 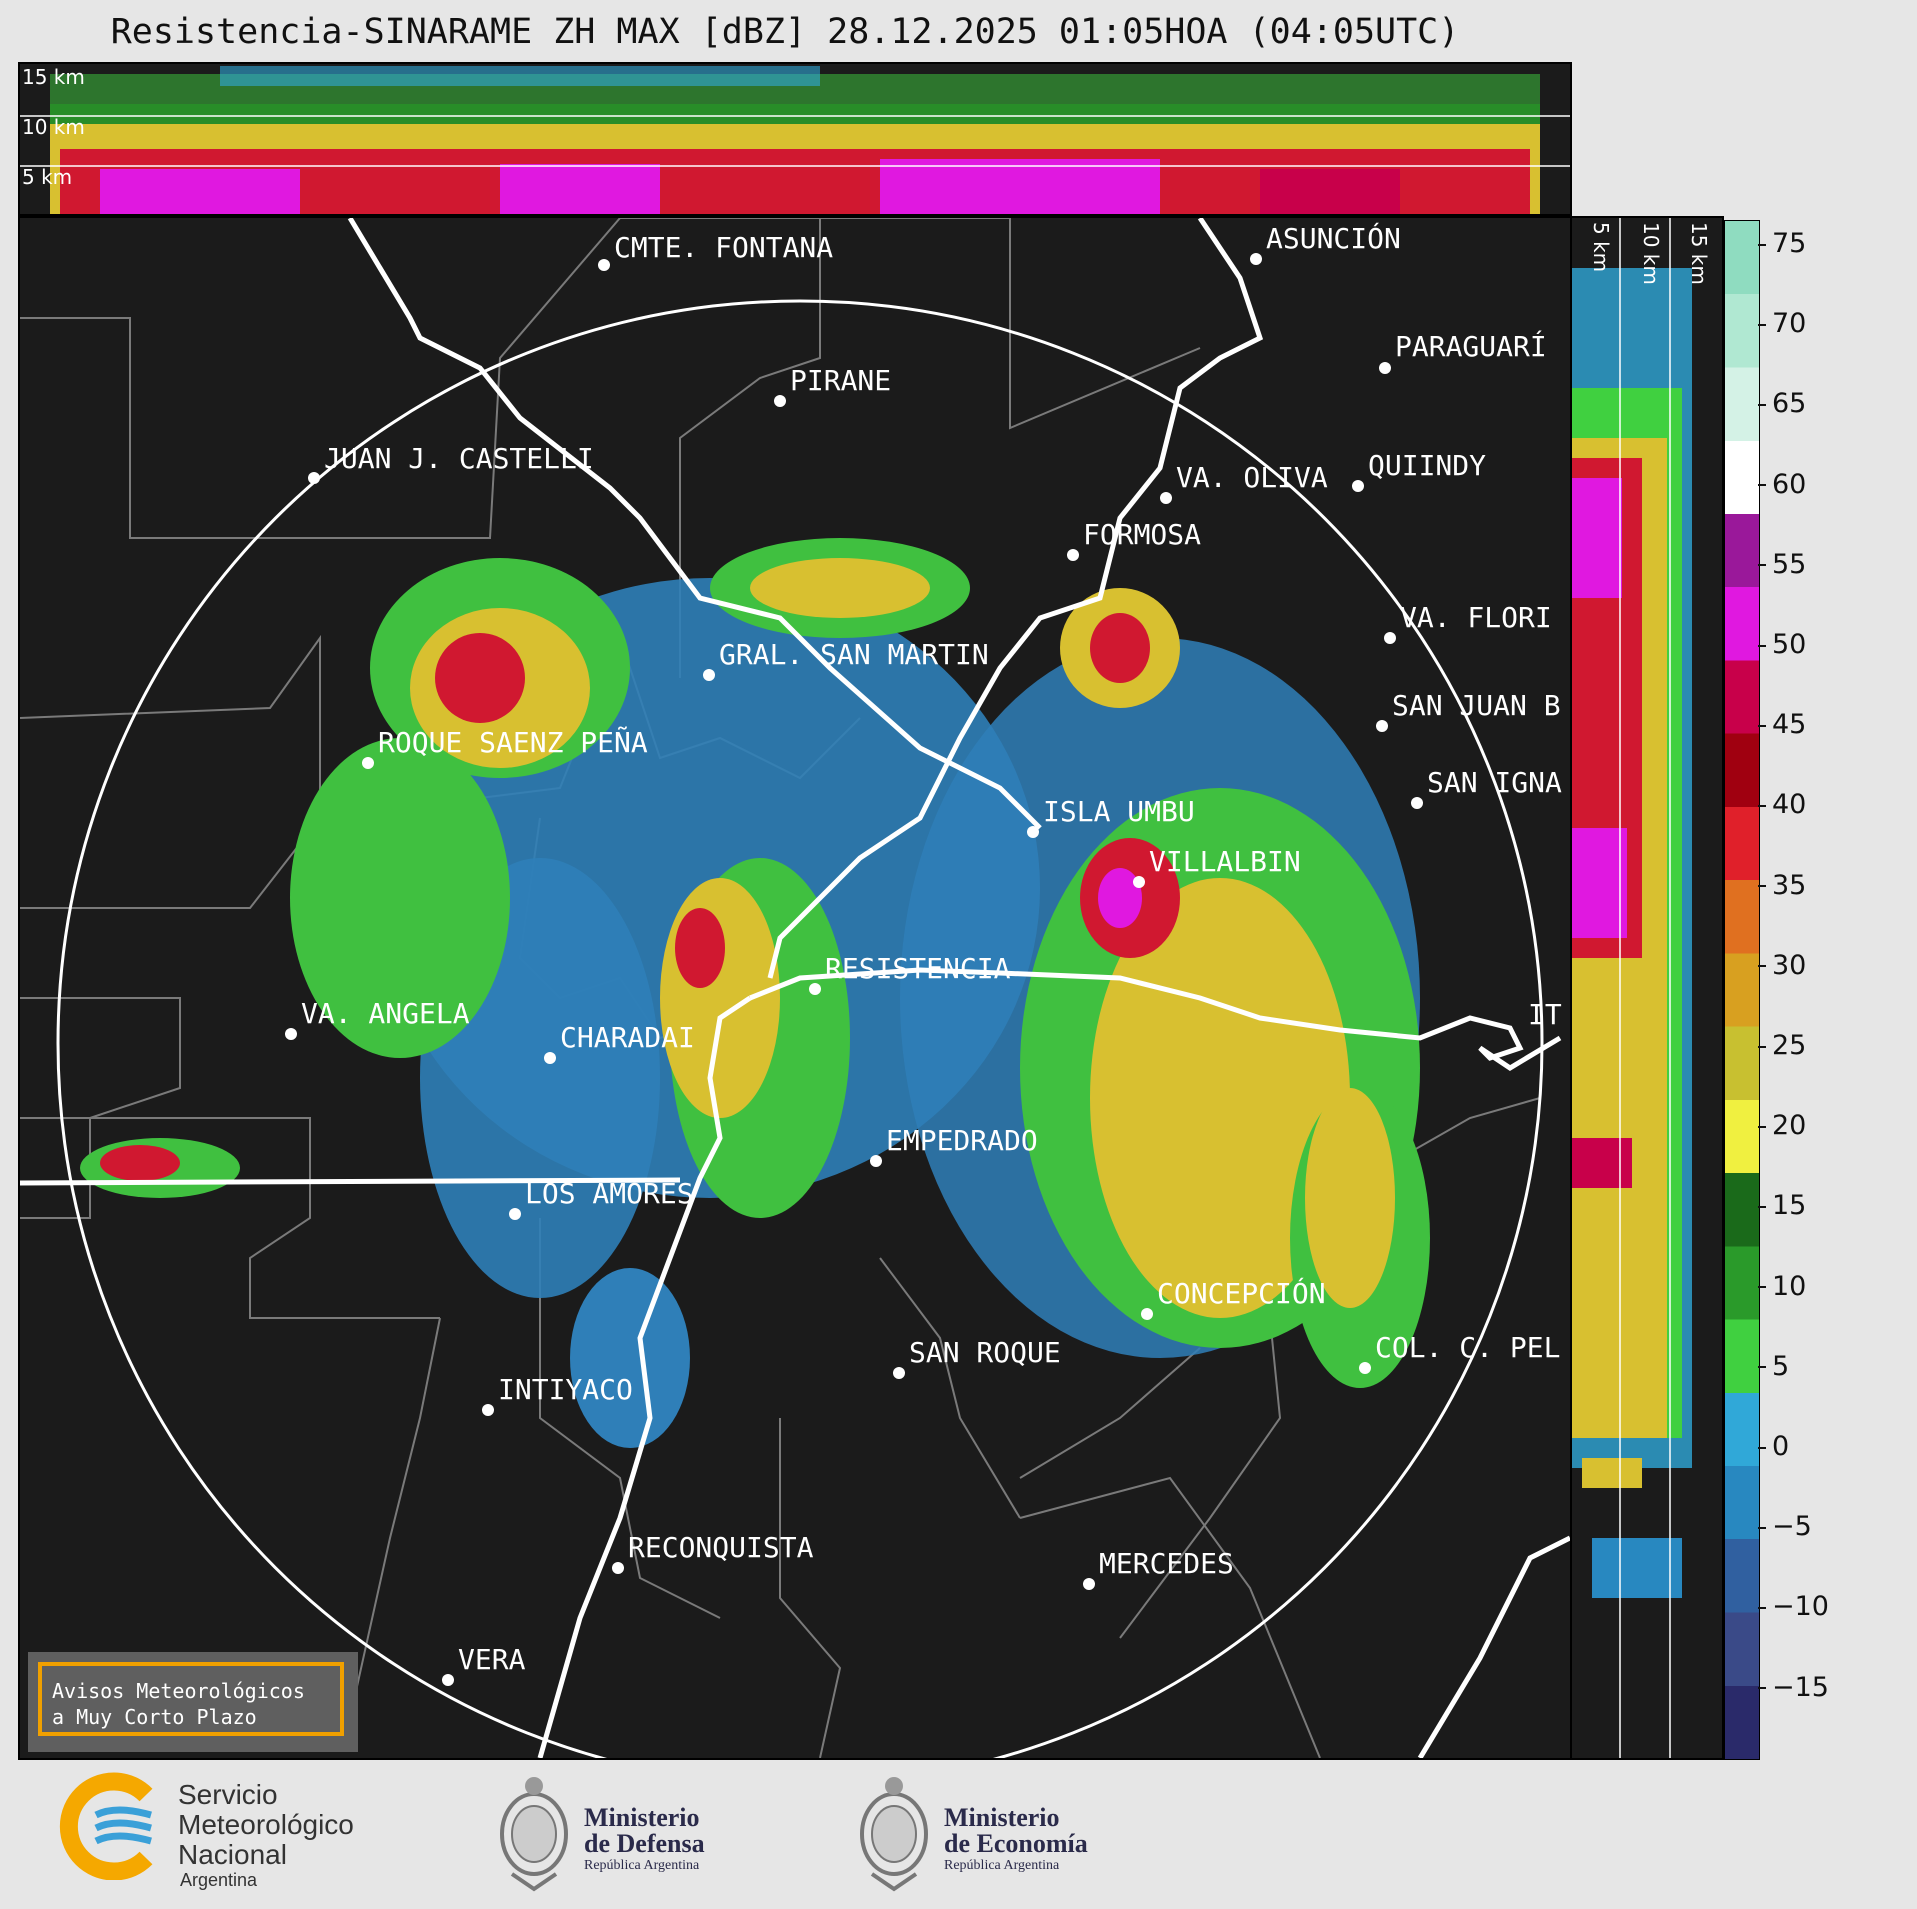 I want to click on city-dot-pirane, so click(x=780, y=401).